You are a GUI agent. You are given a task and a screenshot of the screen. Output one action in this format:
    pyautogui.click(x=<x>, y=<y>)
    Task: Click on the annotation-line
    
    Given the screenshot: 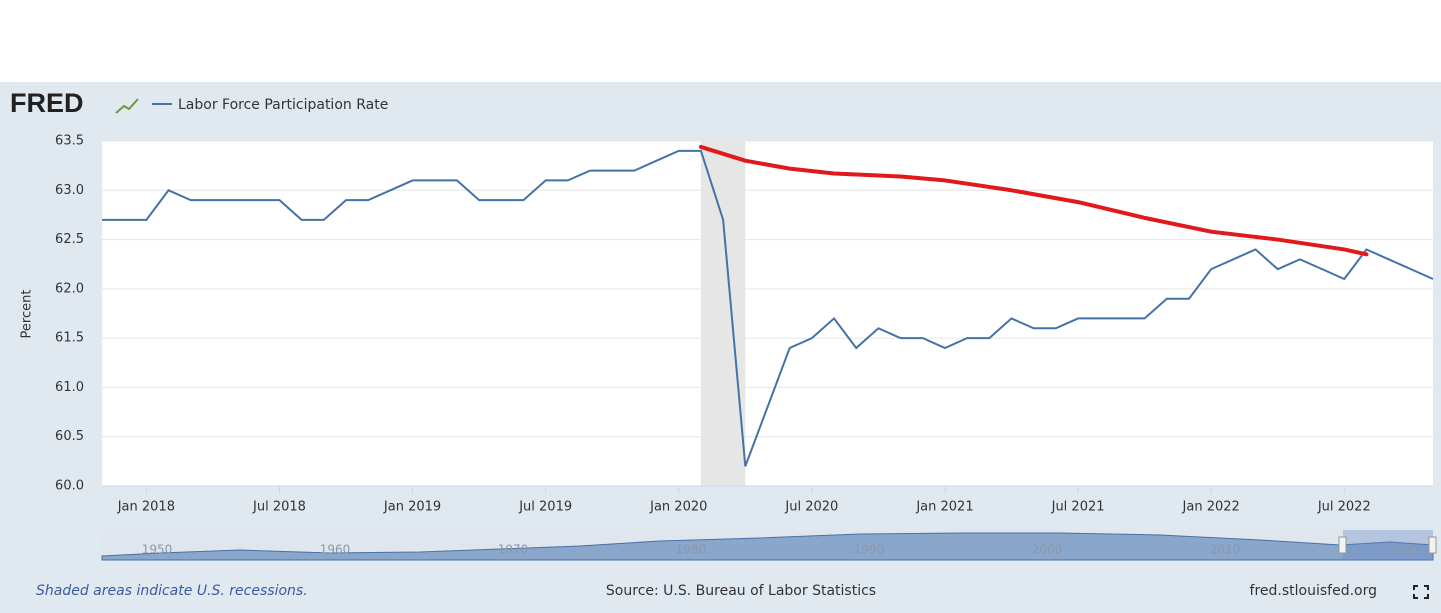 What is the action you would take?
    pyautogui.click(x=1033, y=200)
    